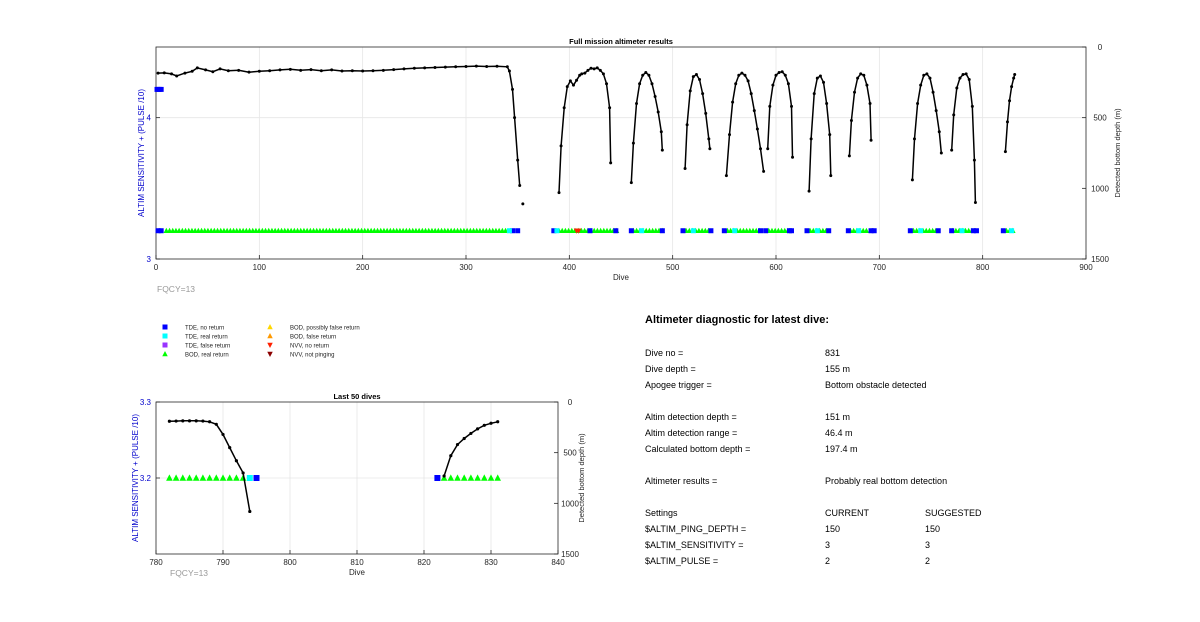 This screenshot has height=622, width=1200. I want to click on x-tick-label: 790, so click(223, 562).